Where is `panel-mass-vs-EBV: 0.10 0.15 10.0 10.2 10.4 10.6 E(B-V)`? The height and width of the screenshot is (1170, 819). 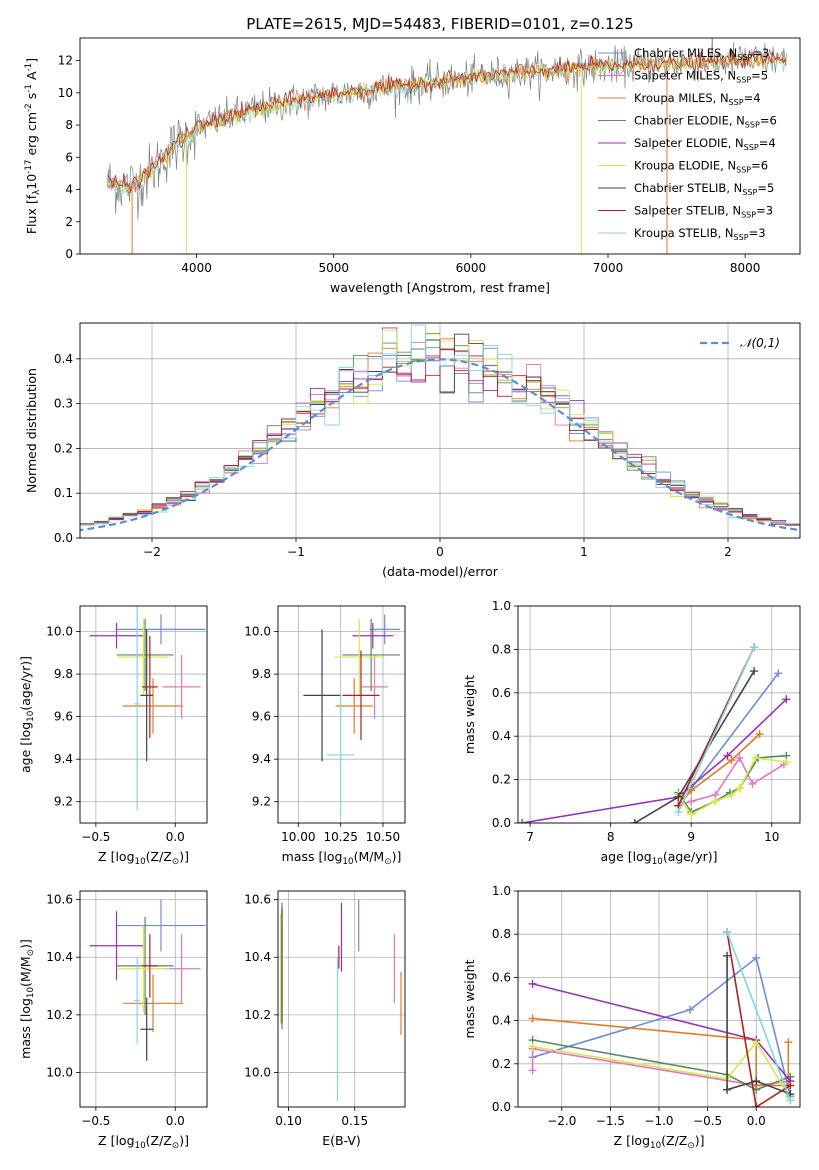
panel-mass-vs-EBV: 0.10 0.15 10.0 10.2 10.4 10.6 E(B-V) is located at coordinates (325, 1019).